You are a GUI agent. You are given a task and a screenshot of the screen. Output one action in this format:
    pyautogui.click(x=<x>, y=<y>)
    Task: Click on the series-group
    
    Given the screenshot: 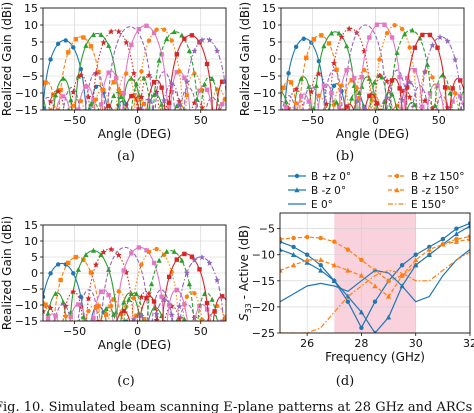 What is the action you would take?
    pyautogui.click(x=134, y=66)
    